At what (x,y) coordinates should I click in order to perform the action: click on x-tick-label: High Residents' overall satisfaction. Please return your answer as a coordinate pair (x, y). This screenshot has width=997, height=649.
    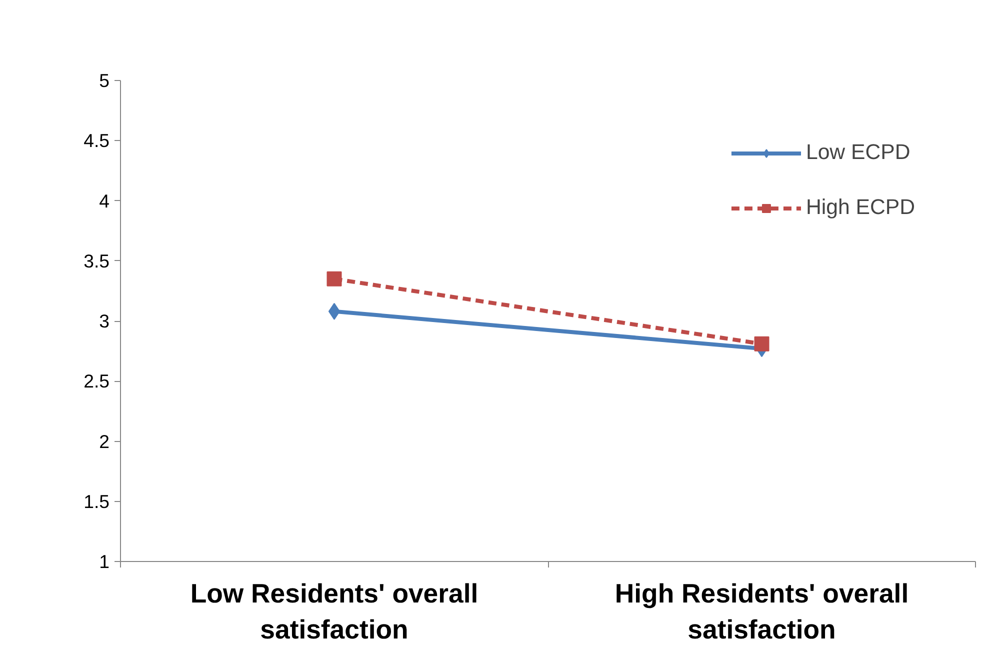
    Looking at the image, I should click on (761, 611).